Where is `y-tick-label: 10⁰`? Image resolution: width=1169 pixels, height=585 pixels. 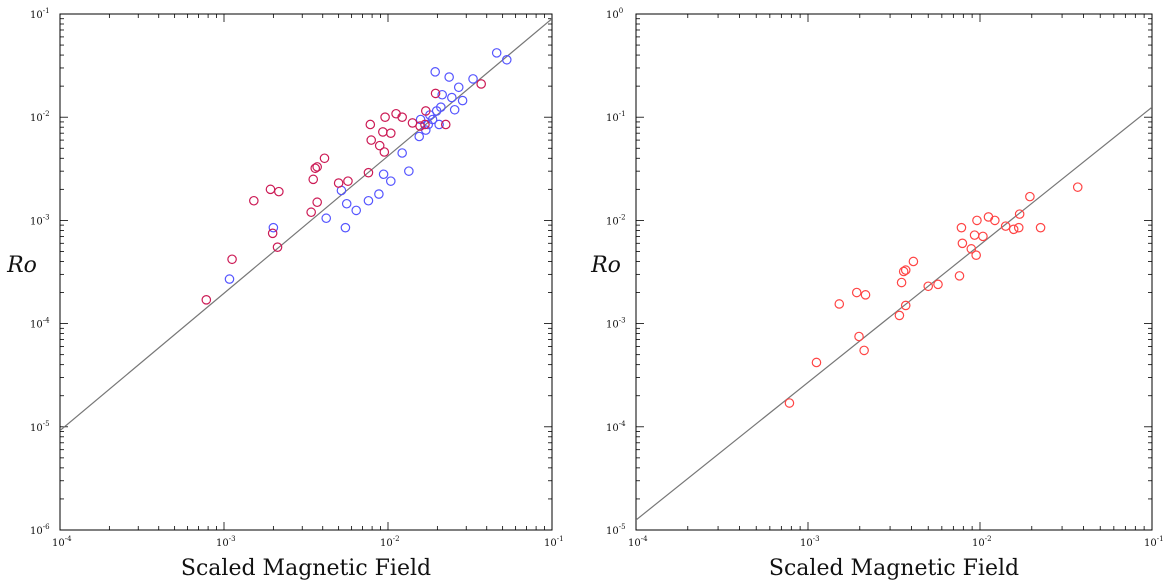 y-tick-label: 10⁰ is located at coordinates (614, 14).